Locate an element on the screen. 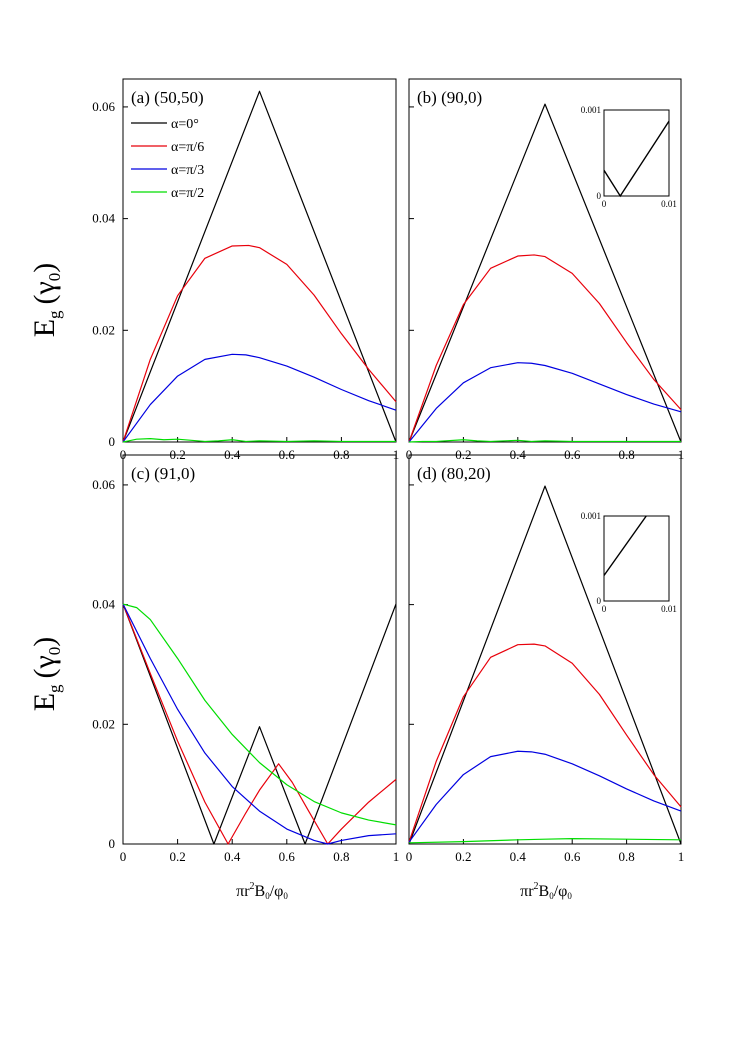 Image resolution: width=748 pixels, height=1058 pixels. ylabel-bottom: Eg(γ0) is located at coordinates (46, 674).